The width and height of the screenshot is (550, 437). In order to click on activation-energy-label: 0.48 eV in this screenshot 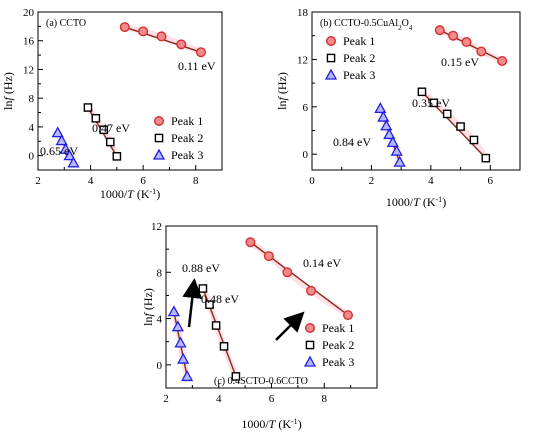, I will do `click(220, 299)`.